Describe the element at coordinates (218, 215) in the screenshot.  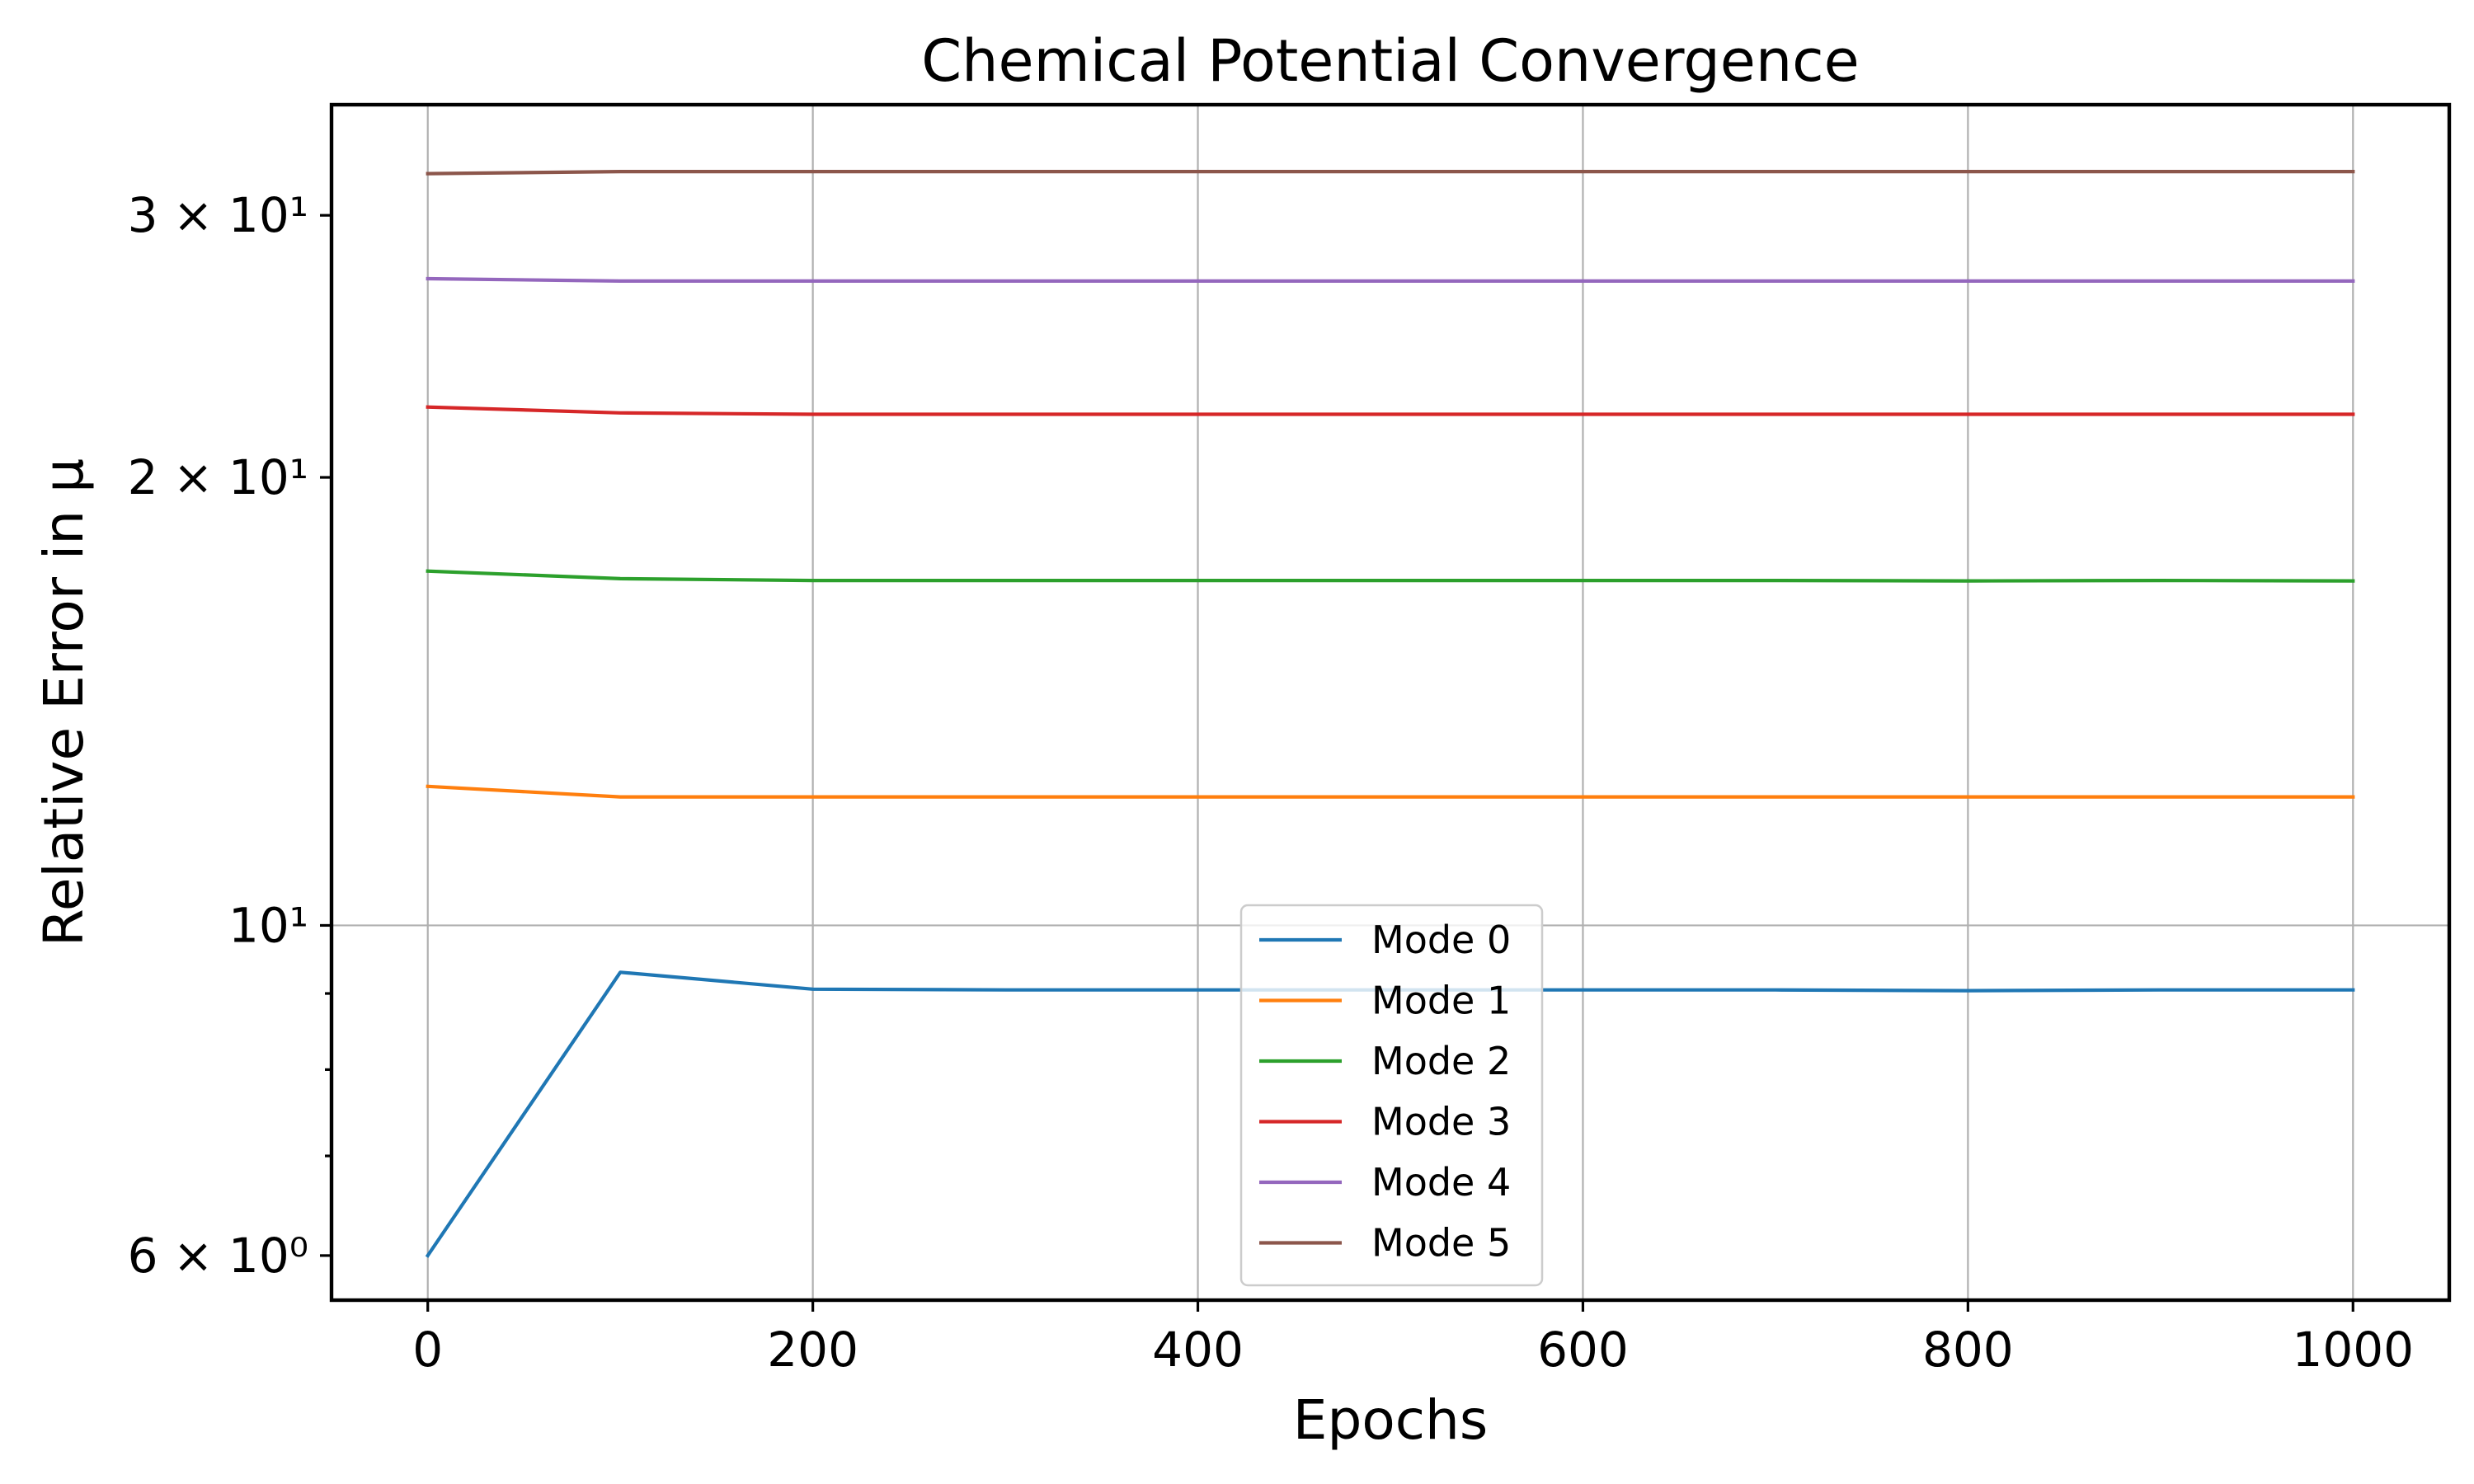
I see `y-tick-label: 3 × 10¹` at that location.